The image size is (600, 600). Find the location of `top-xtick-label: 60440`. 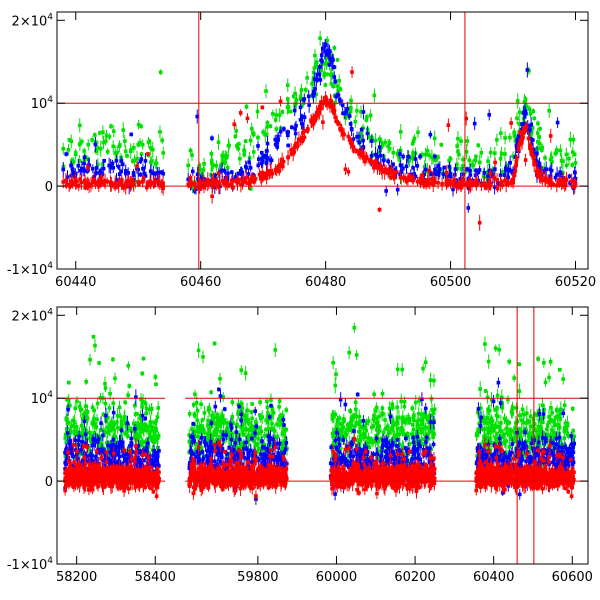

top-xtick-label: 60440 is located at coordinates (75, 282).